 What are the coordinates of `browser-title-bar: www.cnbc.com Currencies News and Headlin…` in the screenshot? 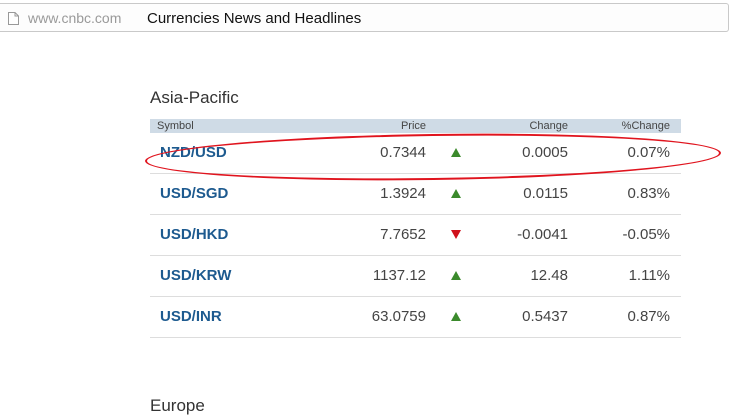 It's located at (368, 18).